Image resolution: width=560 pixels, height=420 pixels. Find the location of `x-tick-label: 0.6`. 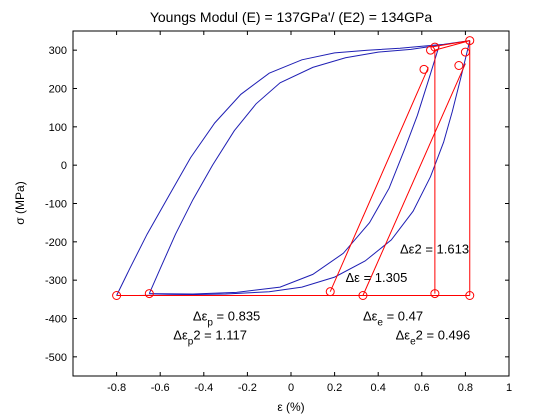

x-tick-label: 0.6 is located at coordinates (421, 388).